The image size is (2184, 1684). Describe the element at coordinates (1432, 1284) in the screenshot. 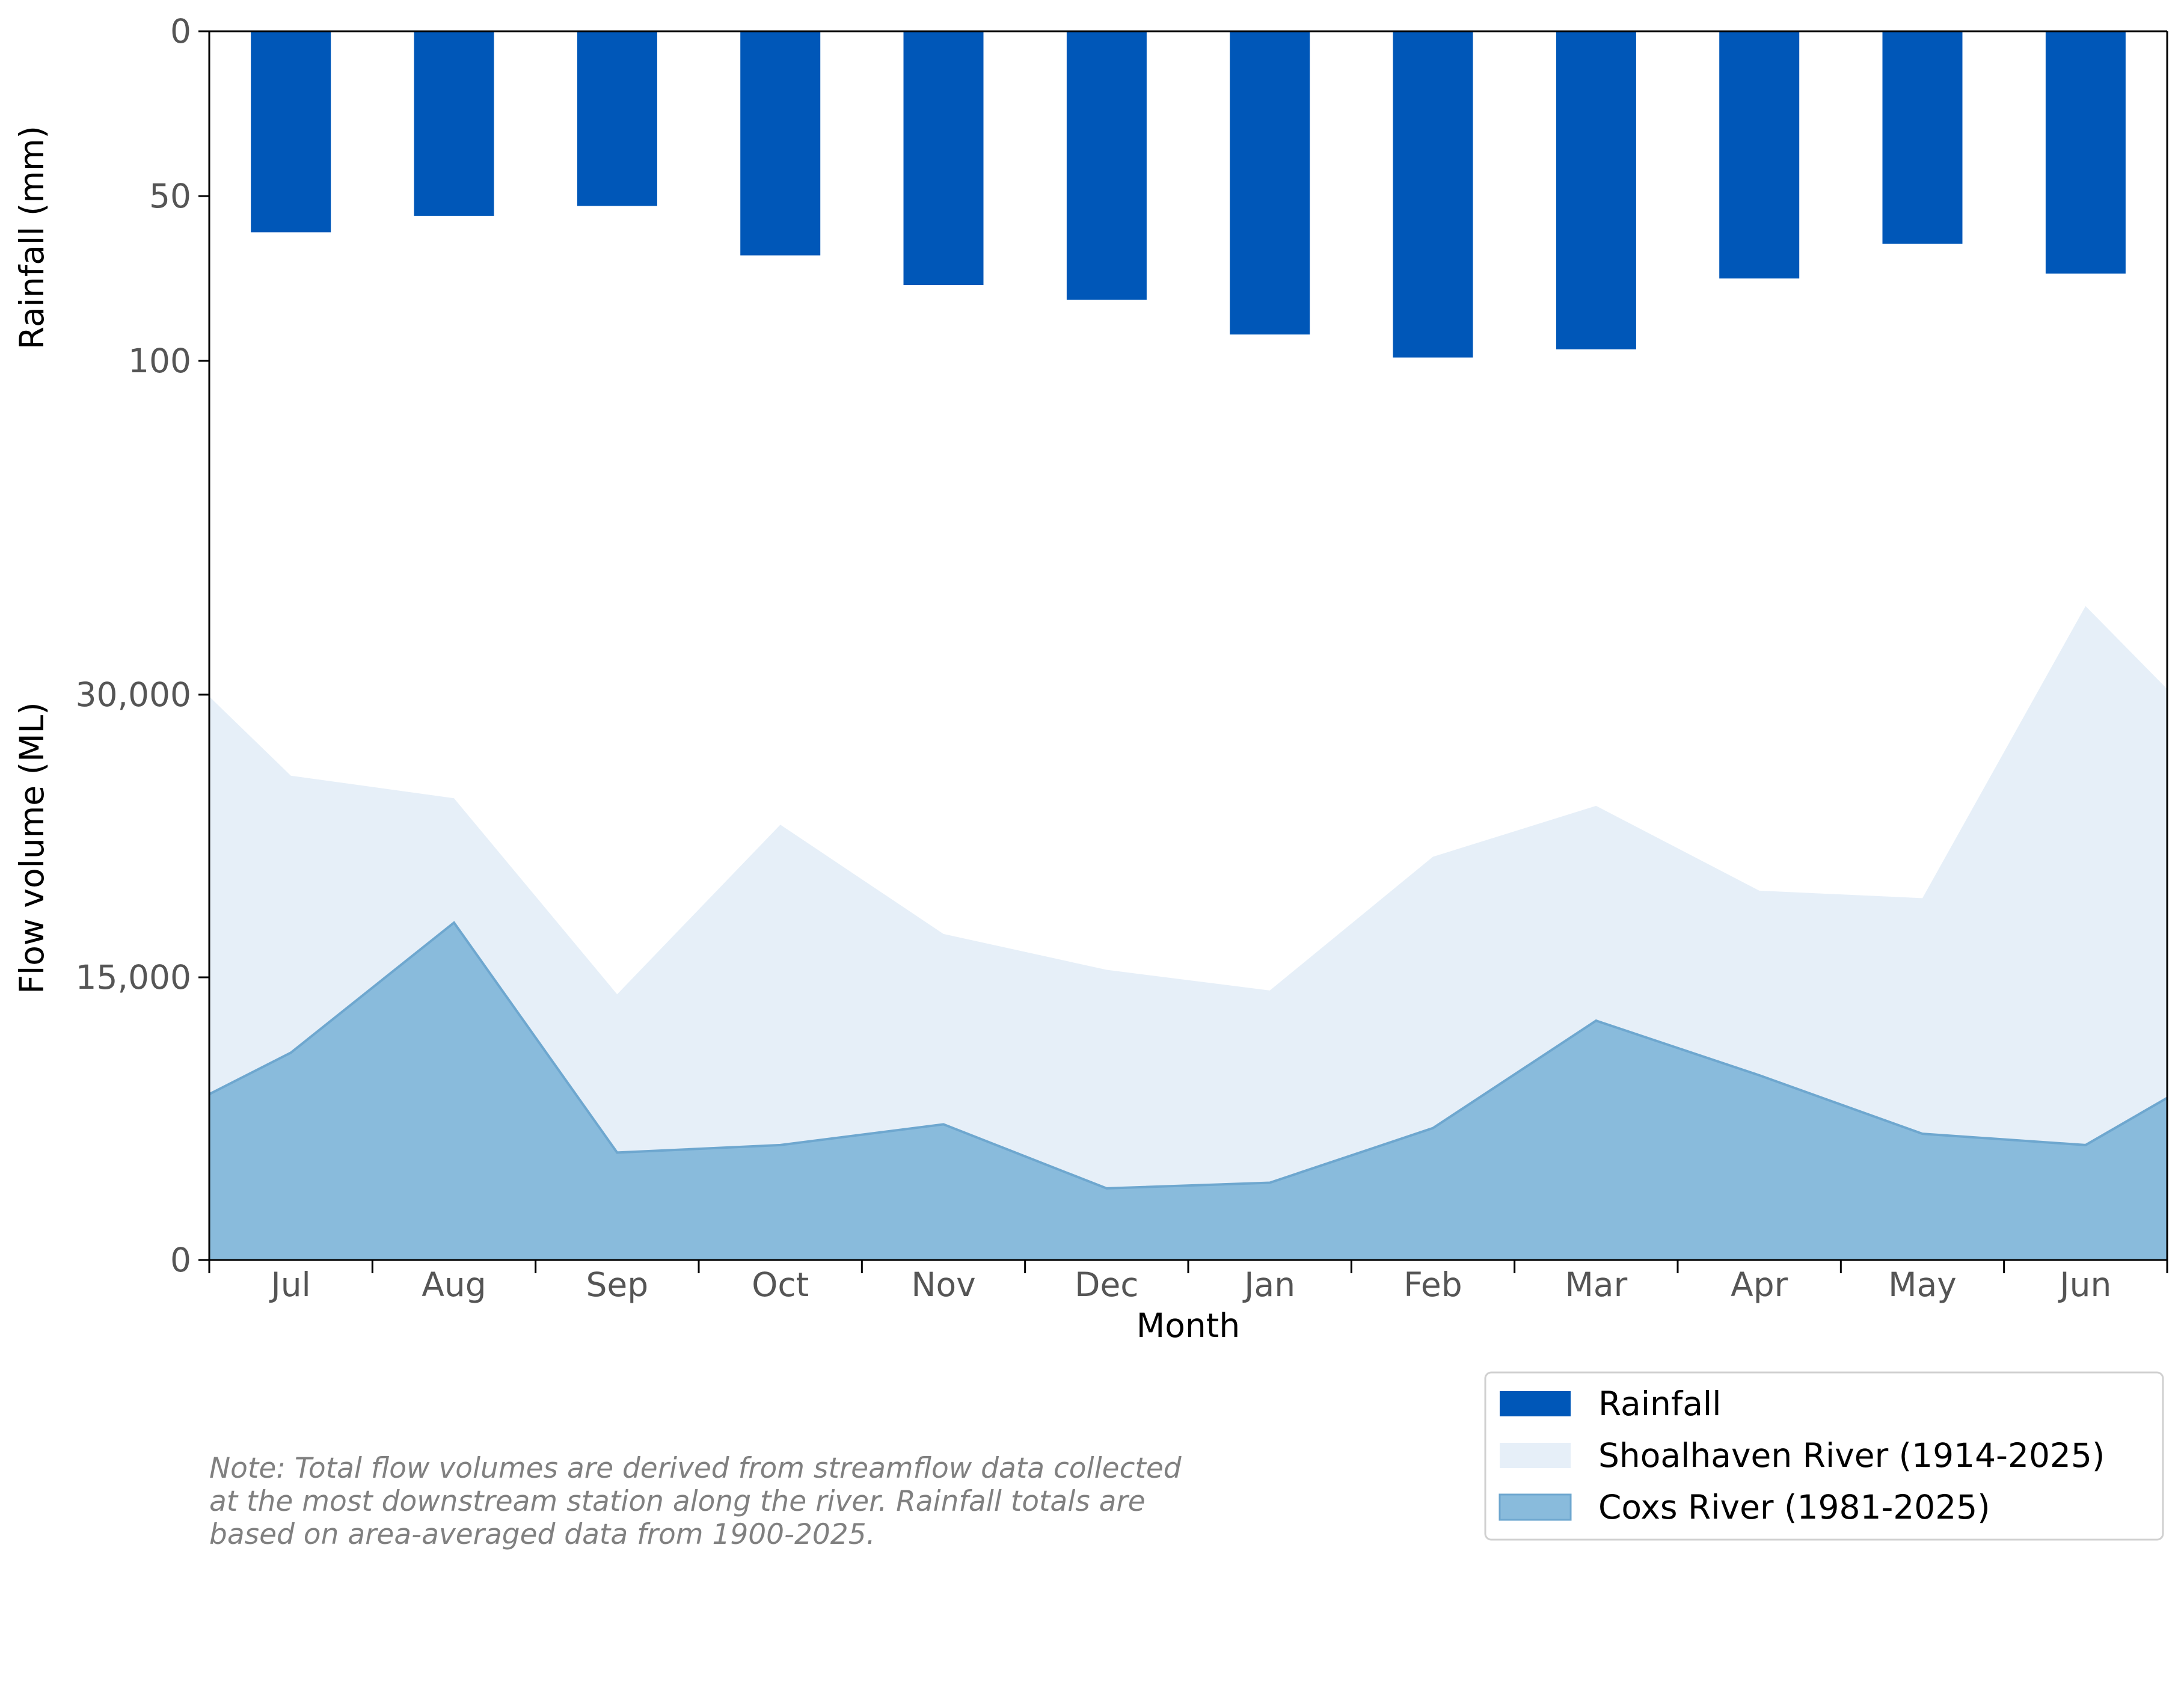

I see `x-tick-label-feb: Feb` at that location.